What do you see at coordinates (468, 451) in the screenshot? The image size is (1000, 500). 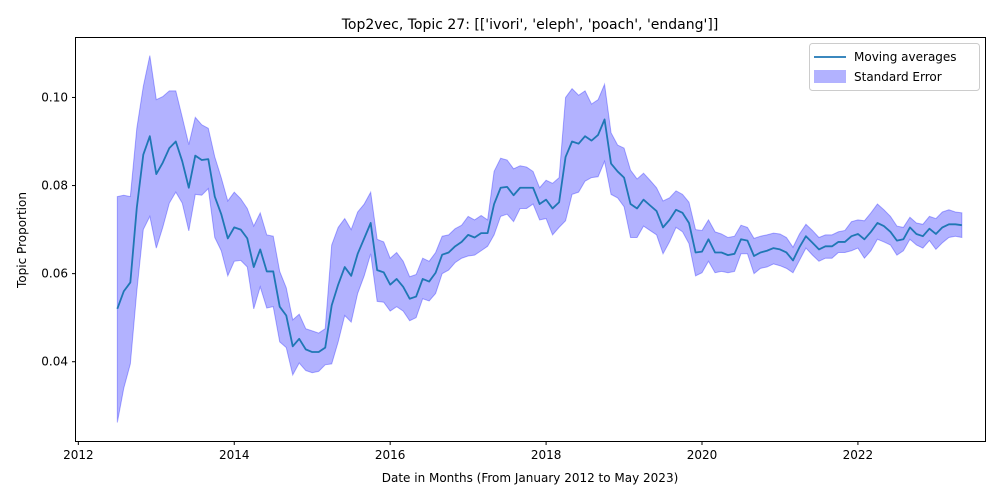 I see `x-axis: 2012 2014 2016 2018 2020 2022` at bounding box center [468, 451].